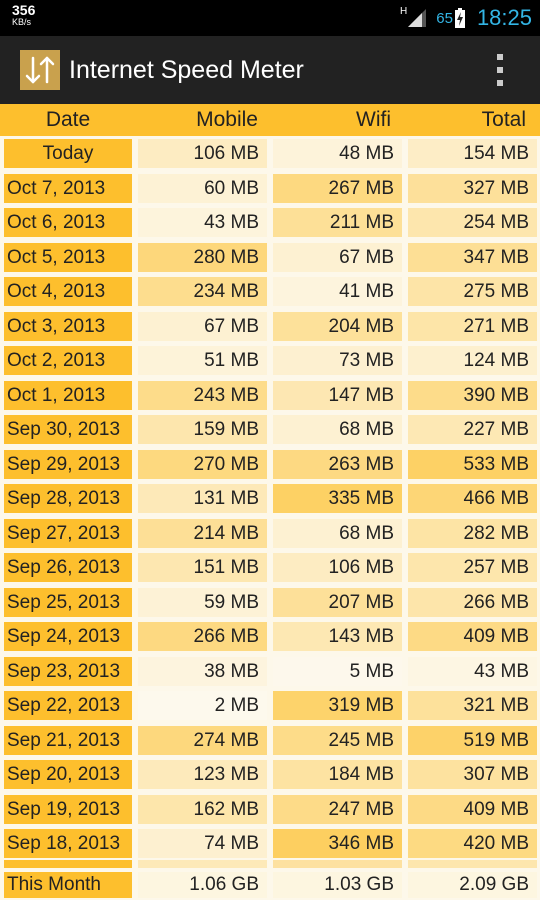 This screenshot has height=900, width=540. Describe the element at coordinates (23, 15) in the screenshot. I see `network-speed-indicator: 356 KB/s` at that location.